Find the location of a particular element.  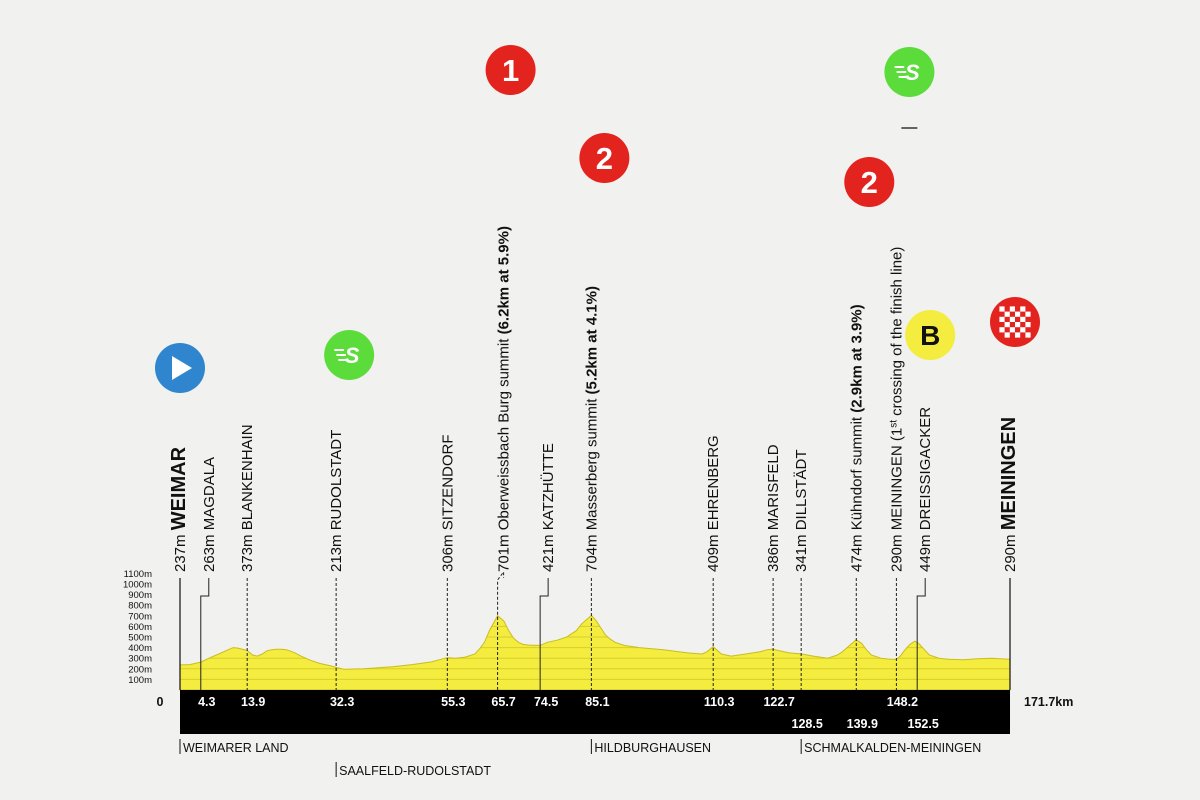

km-label: 139.9 is located at coordinates (862, 724).